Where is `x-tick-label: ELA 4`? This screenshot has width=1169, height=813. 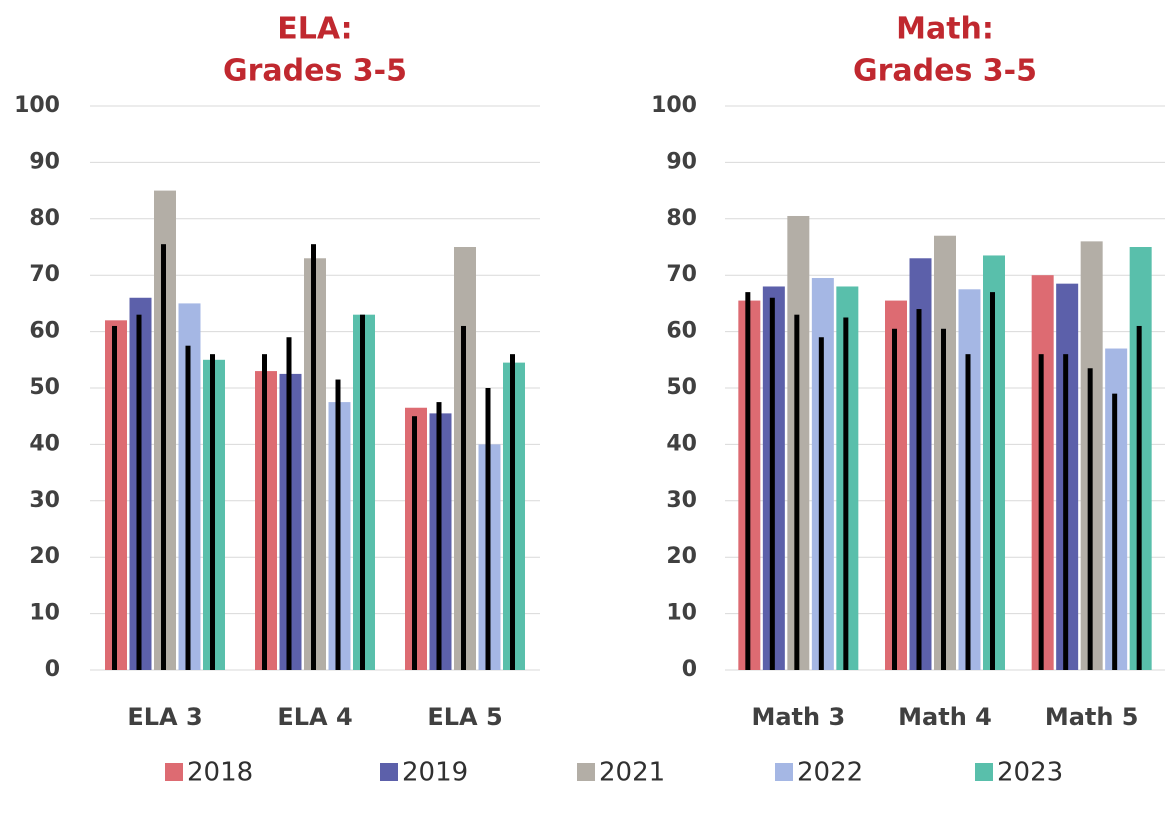
x-tick-label: ELA 4 is located at coordinates (314, 717).